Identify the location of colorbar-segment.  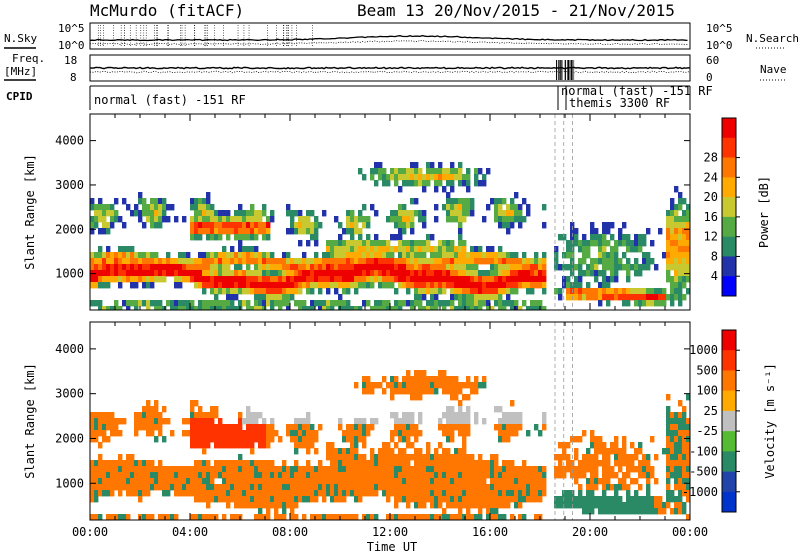
(729, 421).